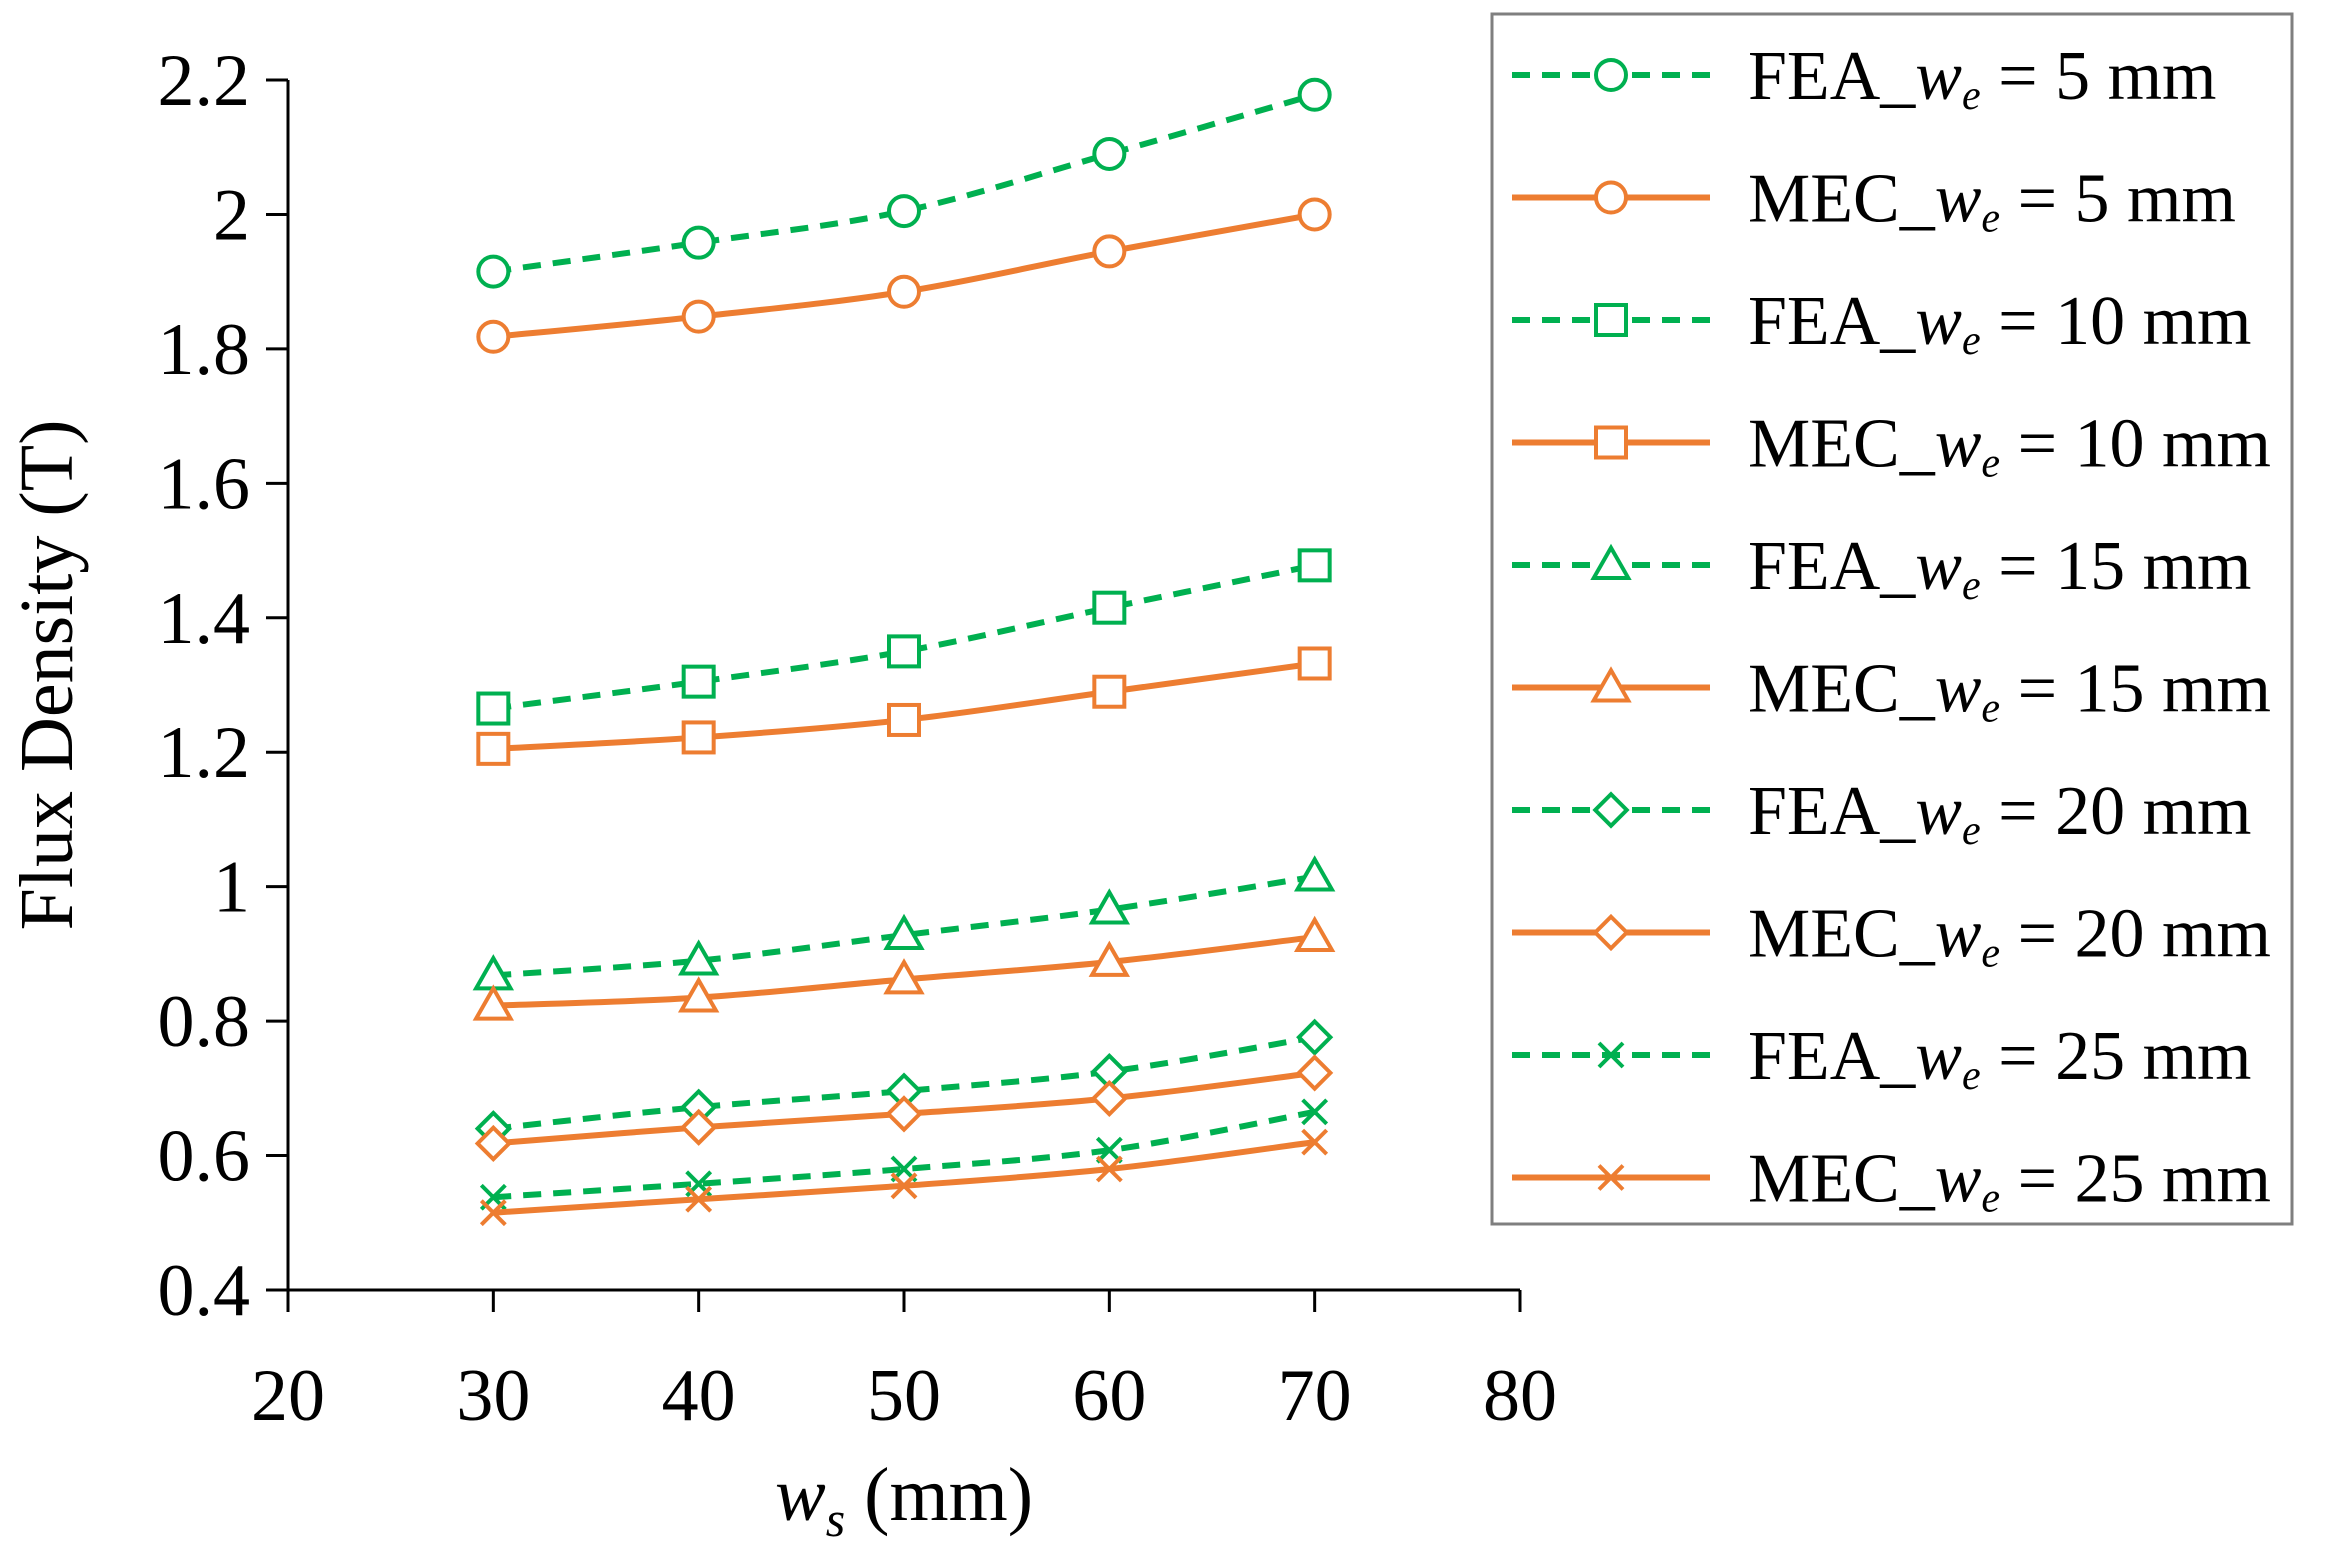 This screenshot has width=2339, height=1558. I want to click on legend-label: FEA_we = 15 mm, so click(1999, 568).